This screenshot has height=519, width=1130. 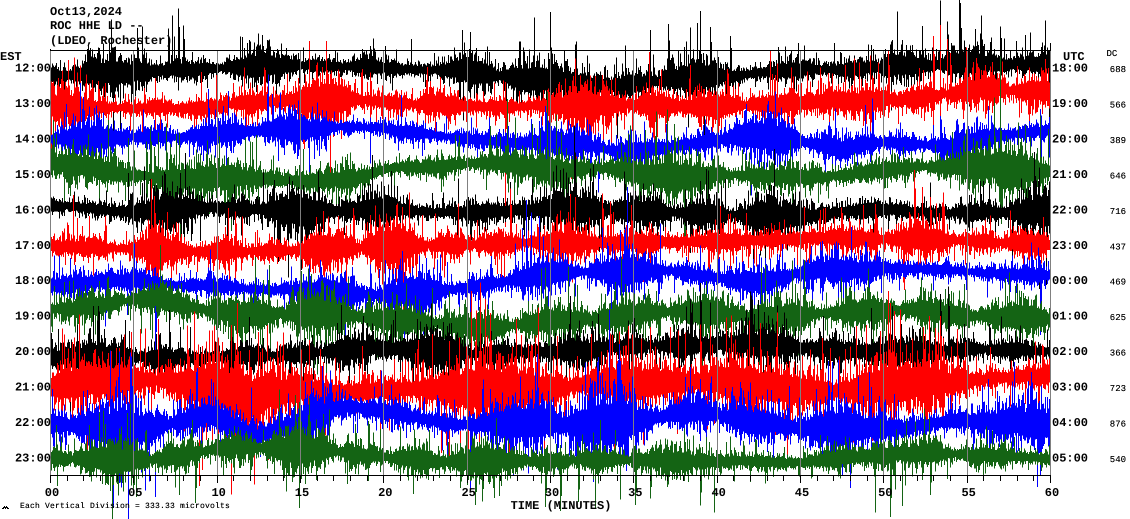 I want to click on svg-text: 45, so click(x=802, y=493).